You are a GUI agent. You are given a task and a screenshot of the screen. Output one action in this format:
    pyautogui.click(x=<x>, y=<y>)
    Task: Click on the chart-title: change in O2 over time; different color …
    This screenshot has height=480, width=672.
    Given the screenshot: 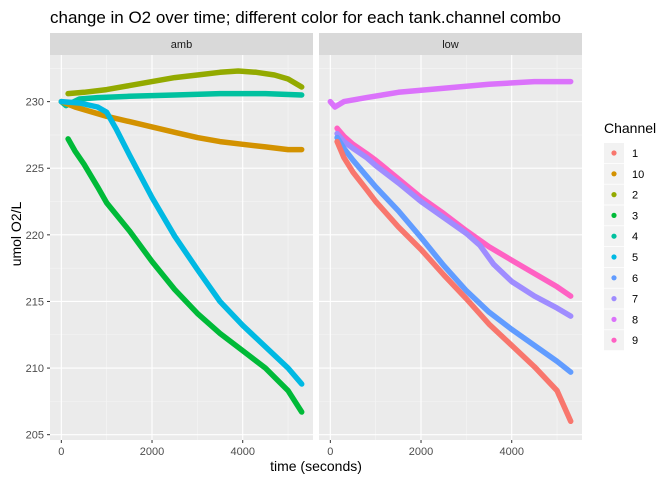 What is the action you would take?
    pyautogui.click(x=305, y=17)
    